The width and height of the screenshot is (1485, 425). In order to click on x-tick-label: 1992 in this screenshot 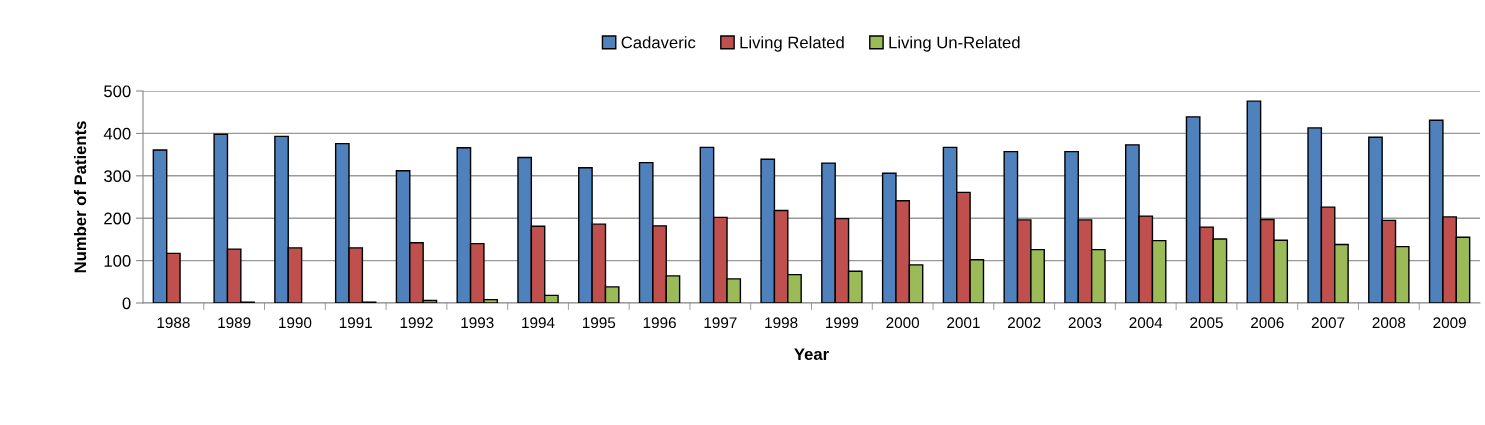, I will do `click(416, 323)`.